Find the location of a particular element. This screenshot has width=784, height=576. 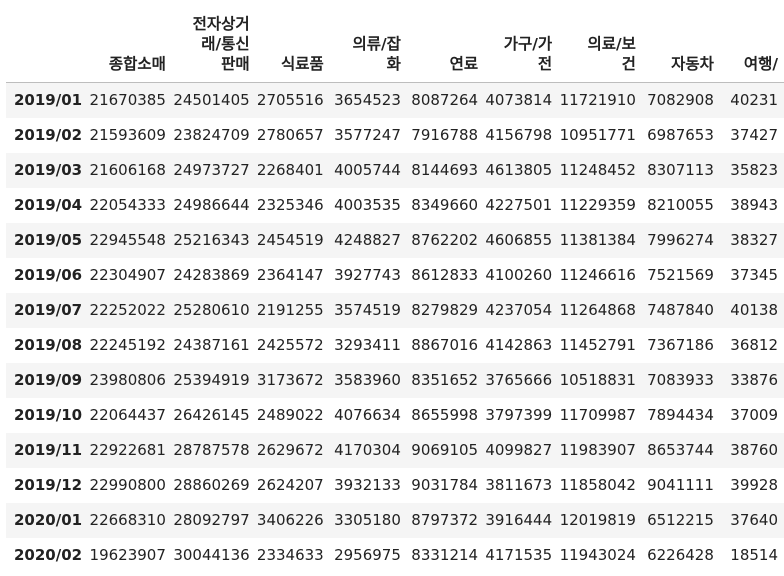

table-cell: 7082908 is located at coordinates (680, 100).